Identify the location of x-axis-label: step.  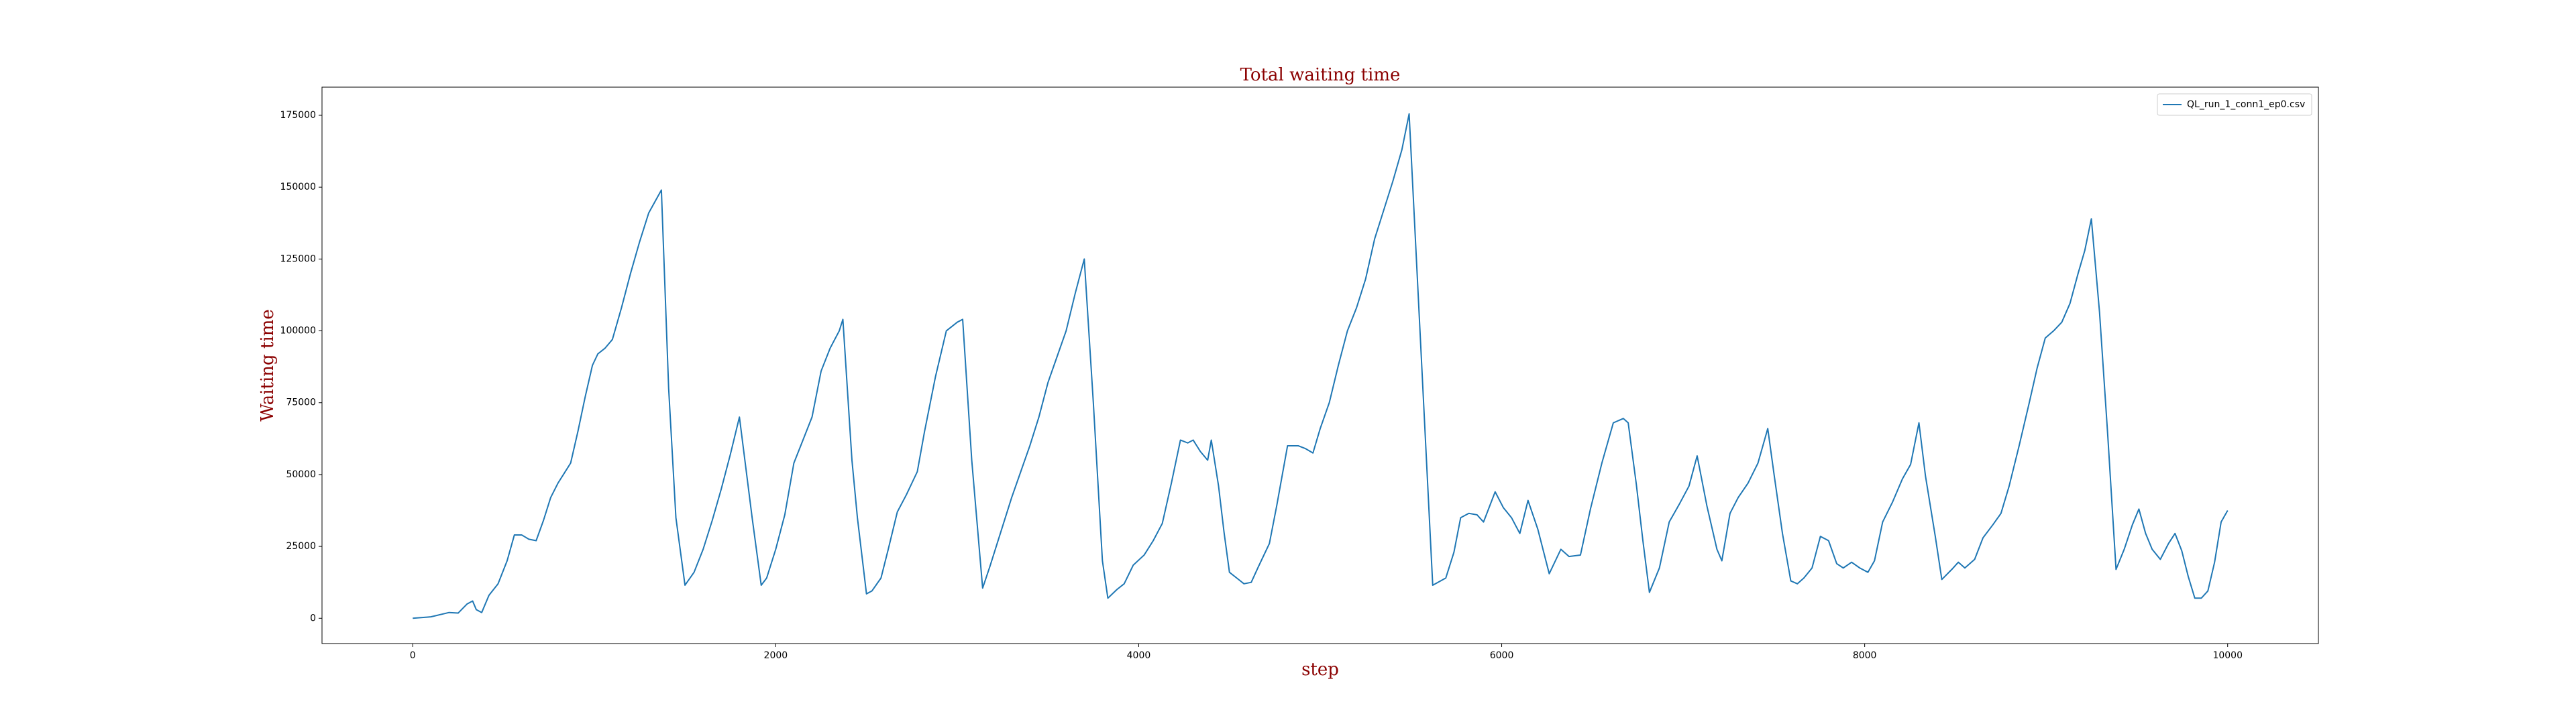
(1320, 670).